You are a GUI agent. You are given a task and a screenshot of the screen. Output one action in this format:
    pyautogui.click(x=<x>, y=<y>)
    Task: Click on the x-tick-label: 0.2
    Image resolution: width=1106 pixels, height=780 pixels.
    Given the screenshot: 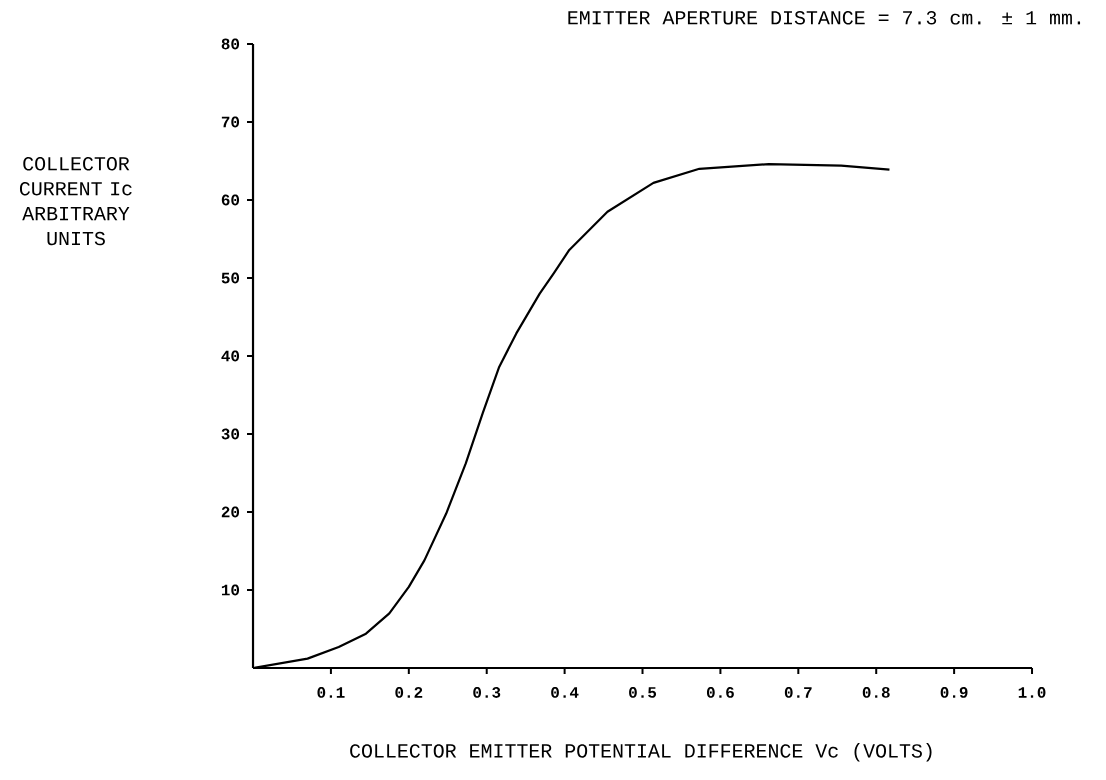 What is the action you would take?
    pyautogui.click(x=409, y=692)
    